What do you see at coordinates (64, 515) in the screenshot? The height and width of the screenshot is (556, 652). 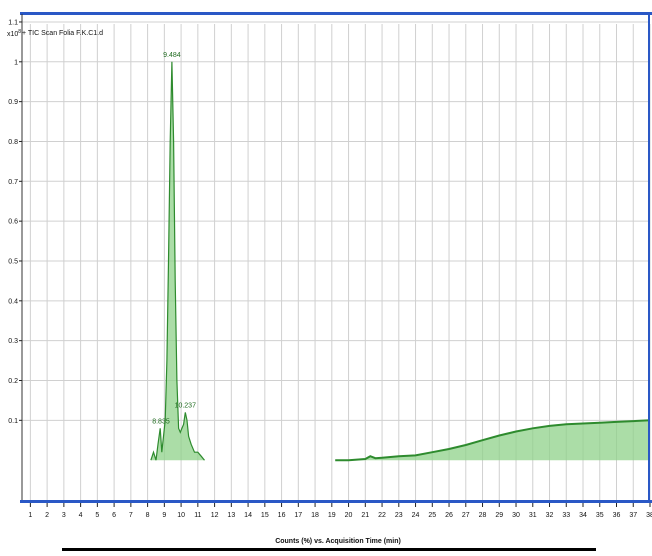 I see `x-tick-label: 3` at bounding box center [64, 515].